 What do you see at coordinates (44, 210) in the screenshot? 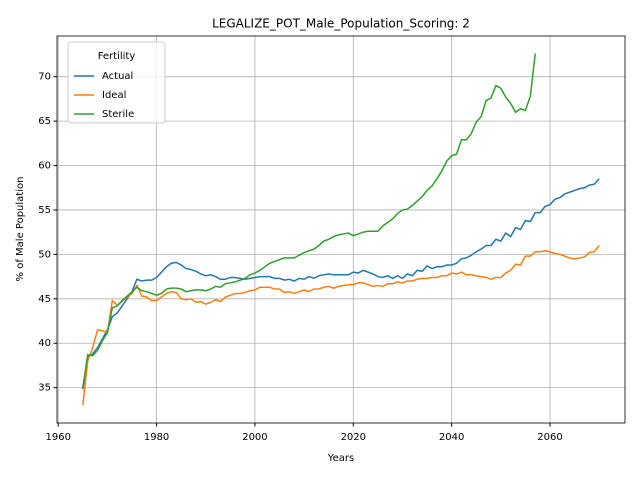
I see `y-tick-label: 55` at bounding box center [44, 210].